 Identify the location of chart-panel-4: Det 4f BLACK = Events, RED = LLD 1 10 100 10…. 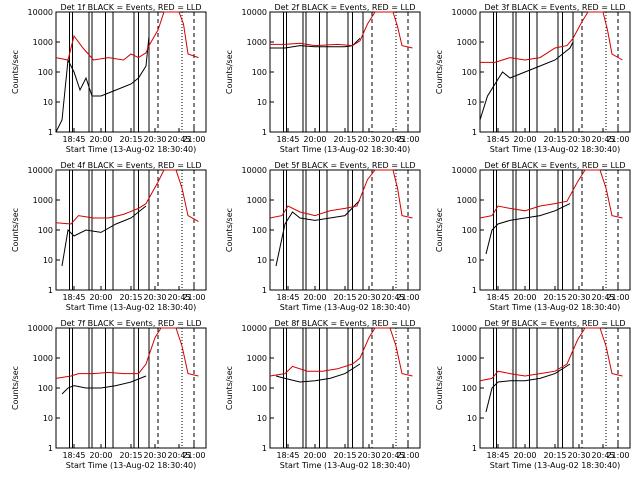
(109, 236).